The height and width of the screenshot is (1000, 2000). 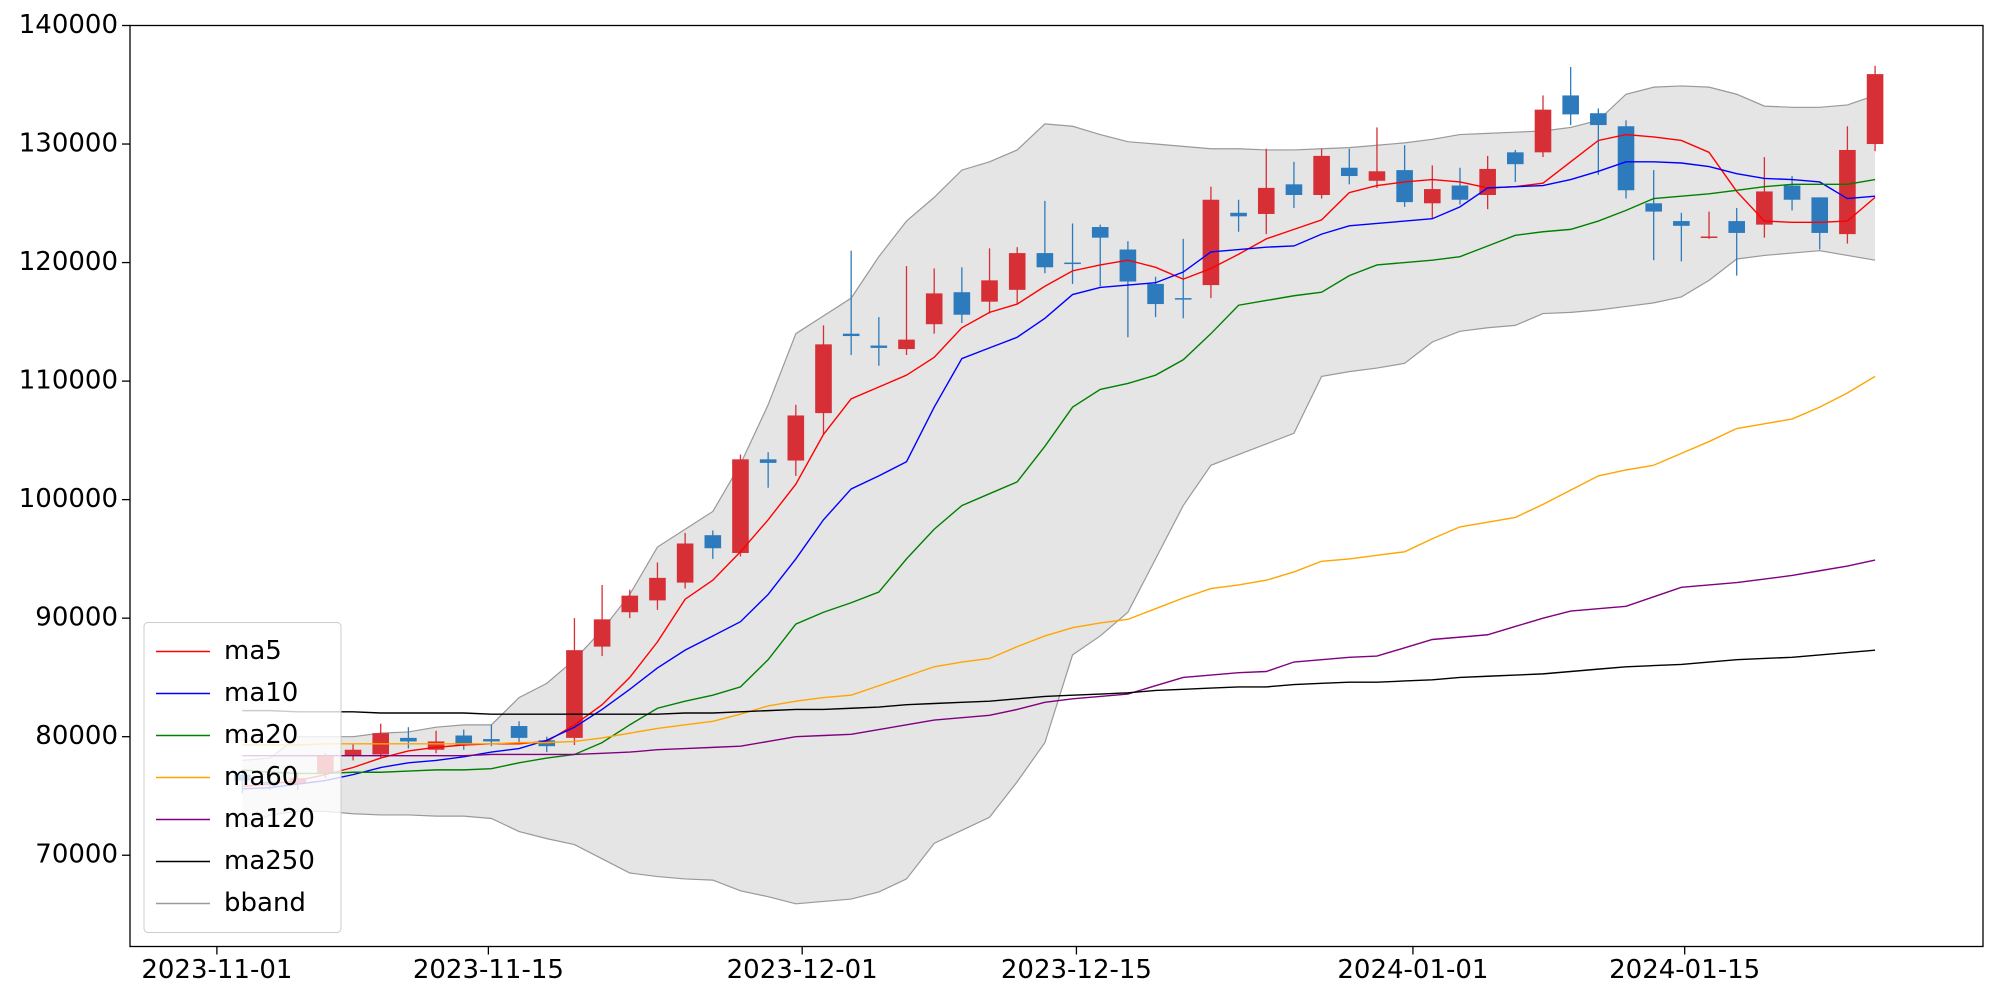 I want to click on legend-box, so click(x=242, y=777).